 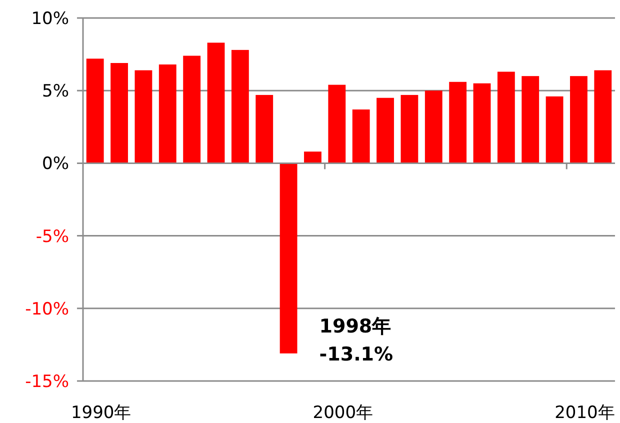 What do you see at coordinates (355, 326) in the screenshot?
I see `annotation: 1998年` at bounding box center [355, 326].